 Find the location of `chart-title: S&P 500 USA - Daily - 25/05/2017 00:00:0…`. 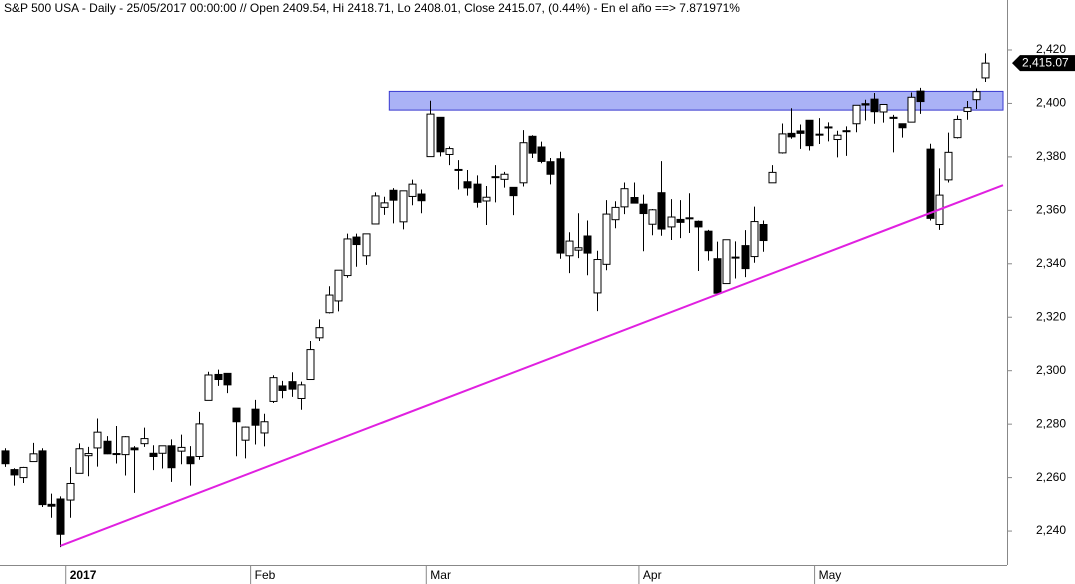

chart-title: S&P 500 USA - Daily - 25/05/2017 00:00:0… is located at coordinates (372, 8).